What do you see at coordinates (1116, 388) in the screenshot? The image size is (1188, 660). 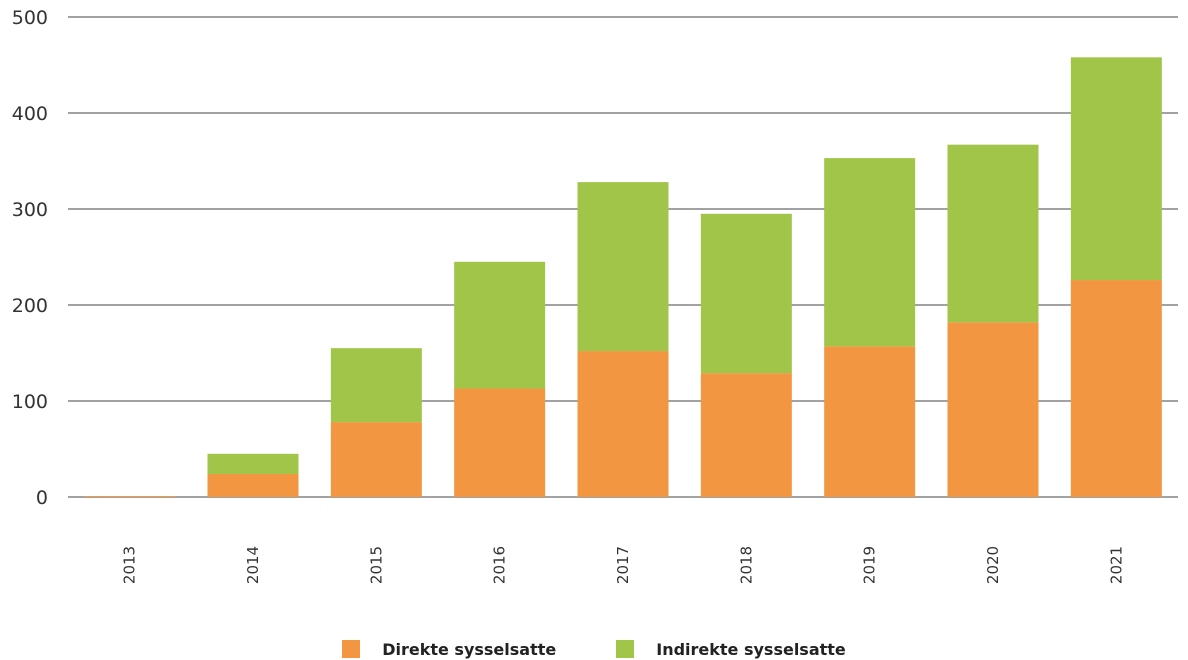 I see `bar-direkte-2021` at bounding box center [1116, 388].